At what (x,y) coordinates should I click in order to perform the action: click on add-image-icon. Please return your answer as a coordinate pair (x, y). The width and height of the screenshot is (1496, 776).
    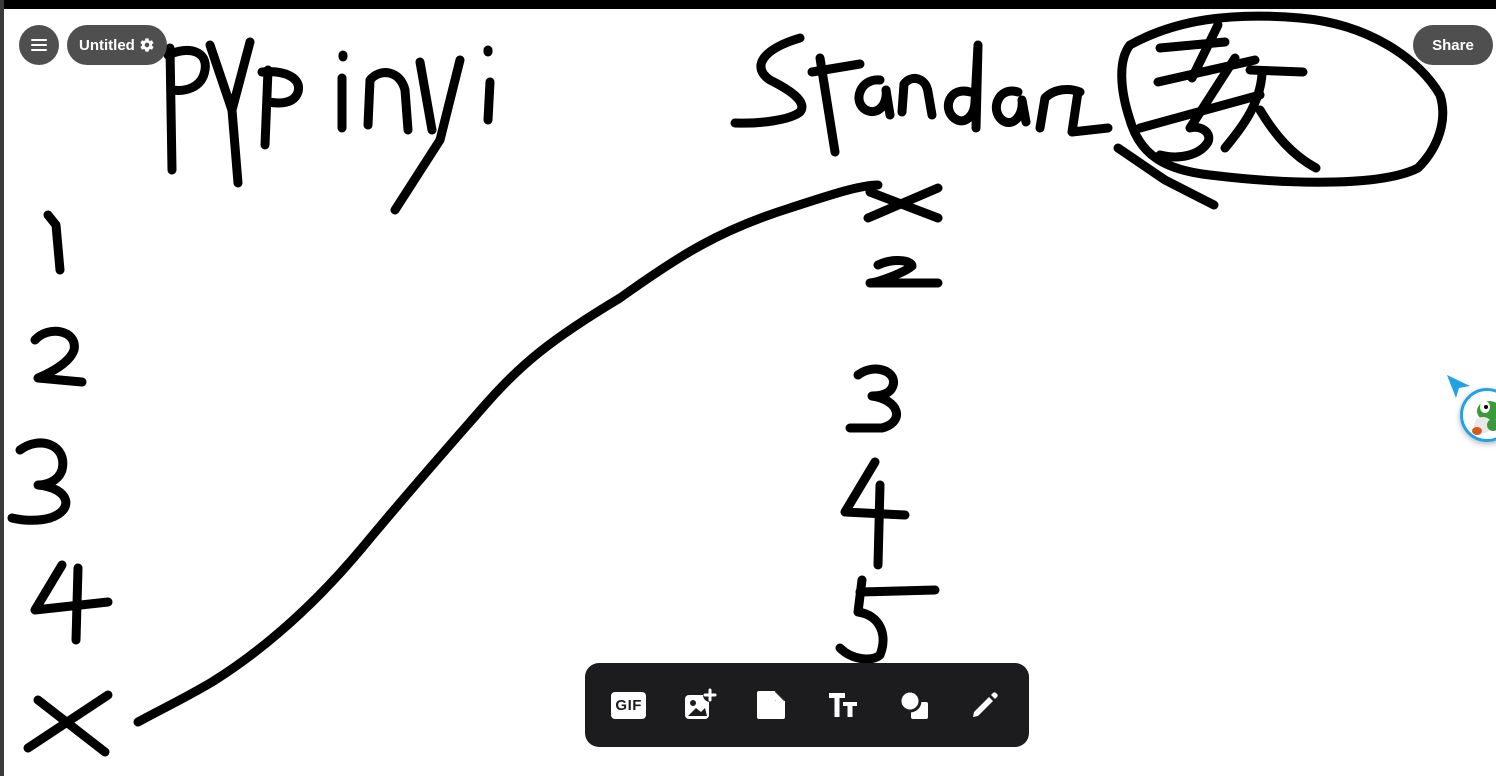
    Looking at the image, I should click on (700, 703).